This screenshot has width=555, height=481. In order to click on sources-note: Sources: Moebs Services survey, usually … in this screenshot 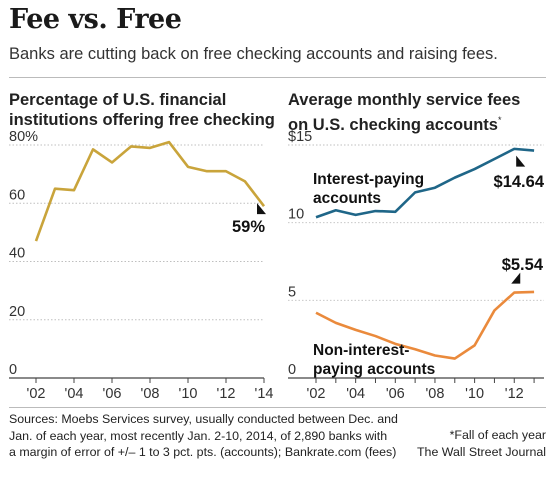, I will do `click(203, 436)`.